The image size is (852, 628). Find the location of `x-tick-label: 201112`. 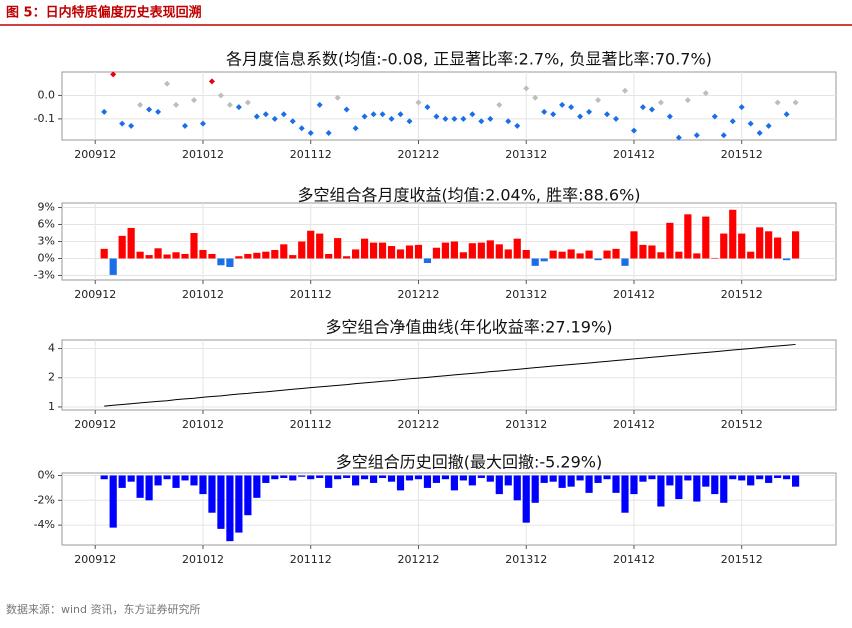

x-tick-label: 201112 is located at coordinates (311, 294).